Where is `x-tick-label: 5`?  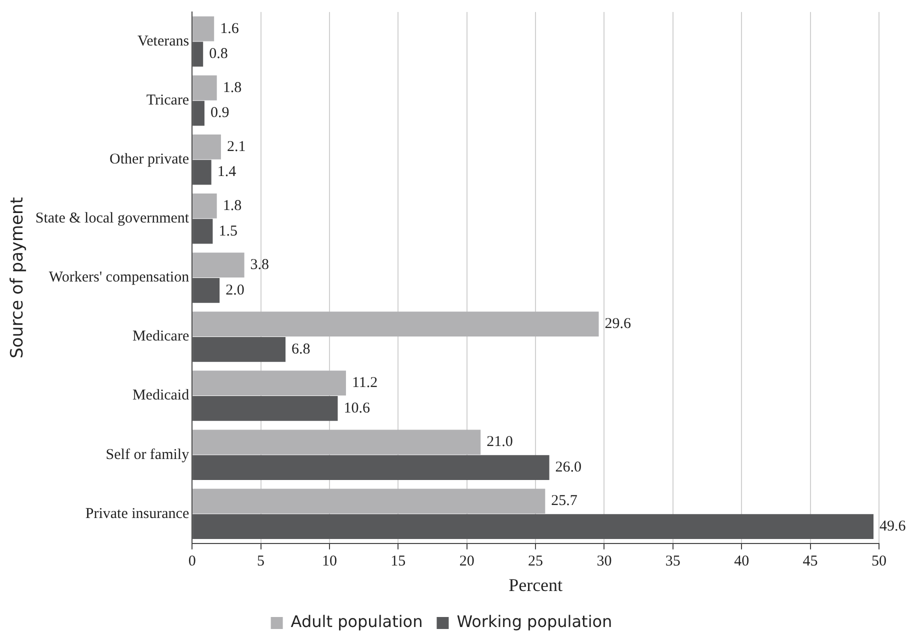
x-tick-label: 5 is located at coordinates (261, 561).